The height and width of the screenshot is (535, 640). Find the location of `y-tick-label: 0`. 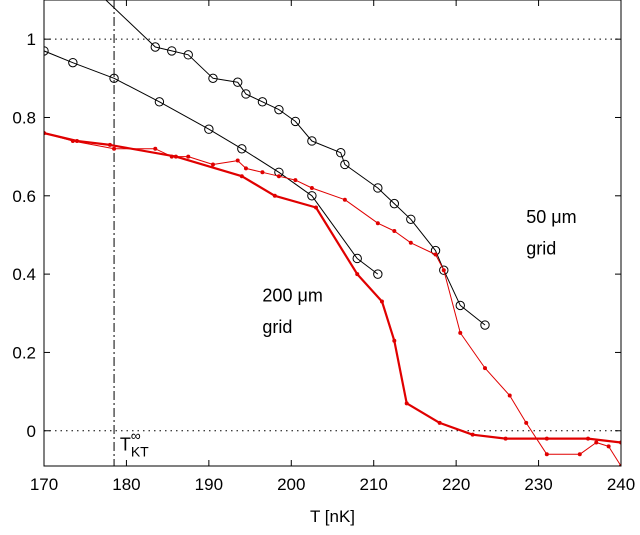

y-tick-label: 0 is located at coordinates (31, 431).